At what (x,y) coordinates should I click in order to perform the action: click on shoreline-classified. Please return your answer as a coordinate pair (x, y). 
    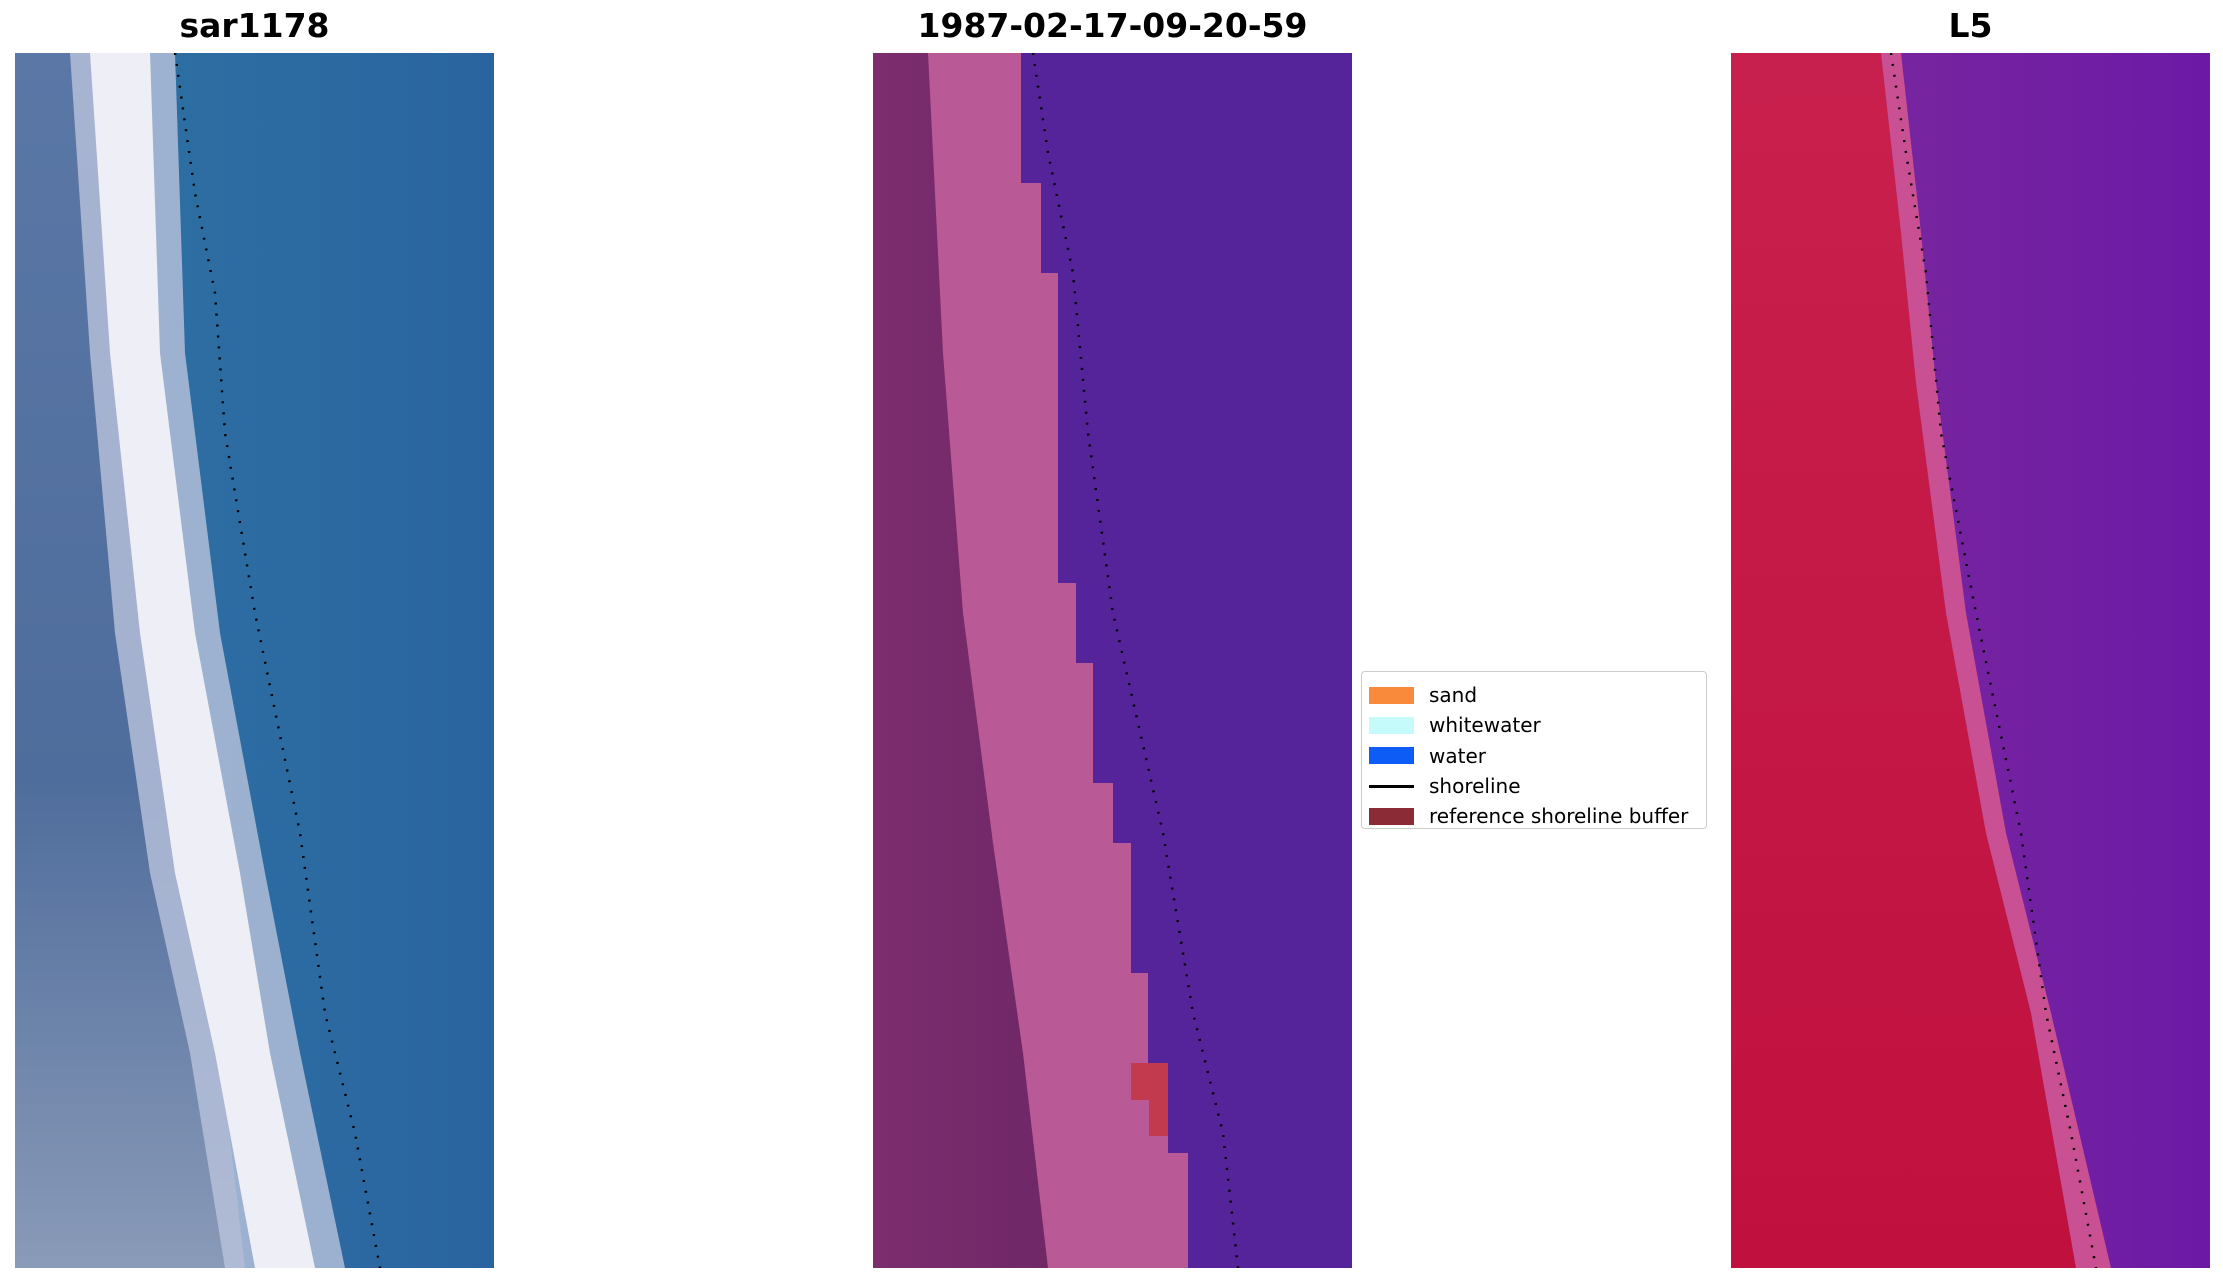
    Looking at the image, I should click on (1135, 660).